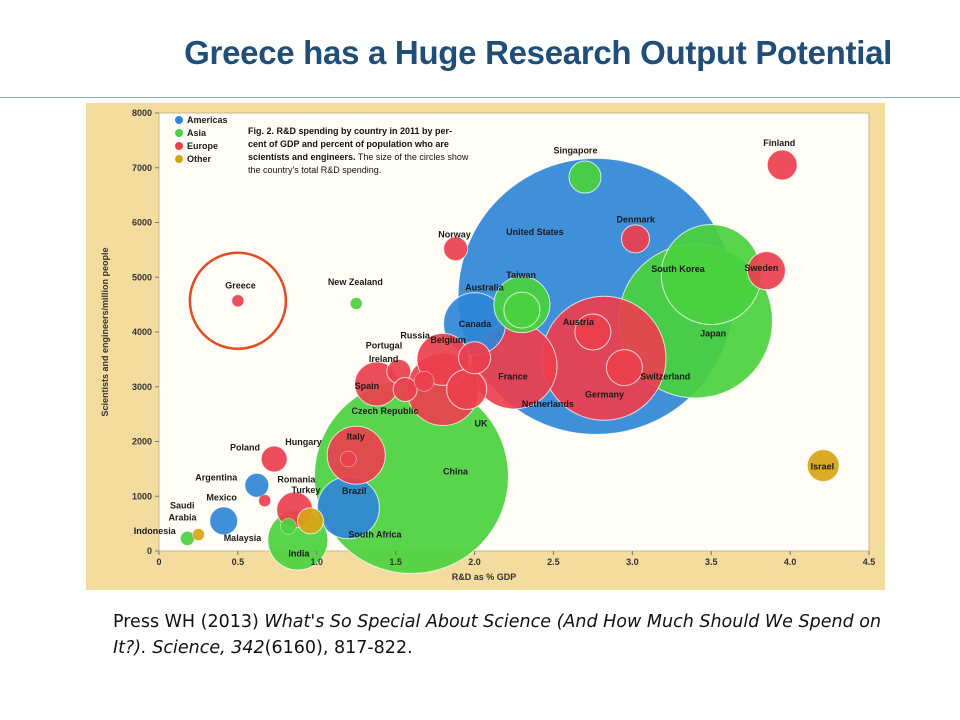 The width and height of the screenshot is (960, 720). I want to click on x-tick-label: 3.5, so click(711, 562).